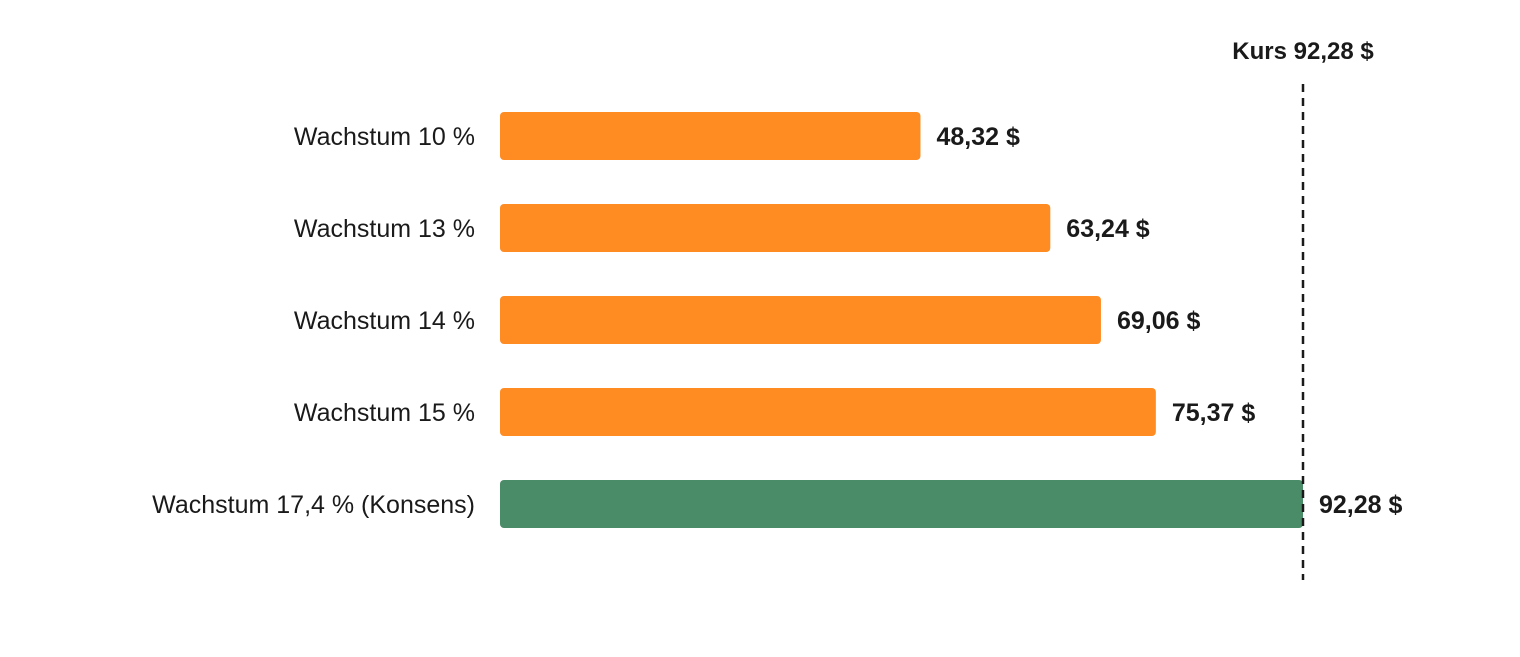 The height and width of the screenshot is (657, 1520). Describe the element at coordinates (384, 321) in the screenshot. I see `category-label-wachstum-14: Wachstum 14 %` at that location.